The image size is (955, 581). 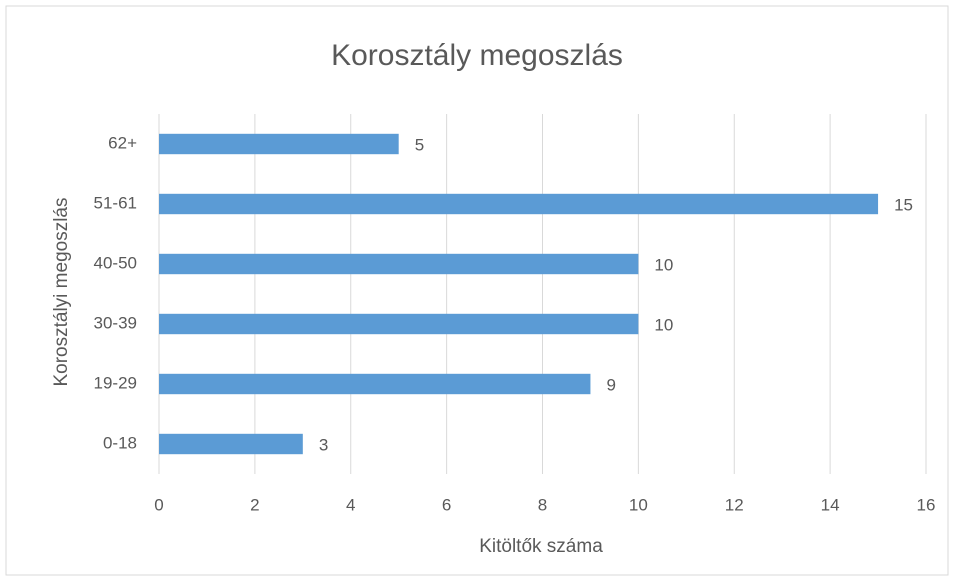 What do you see at coordinates (477, 55) in the screenshot?
I see `chart-title: Korosztály megoszlás` at bounding box center [477, 55].